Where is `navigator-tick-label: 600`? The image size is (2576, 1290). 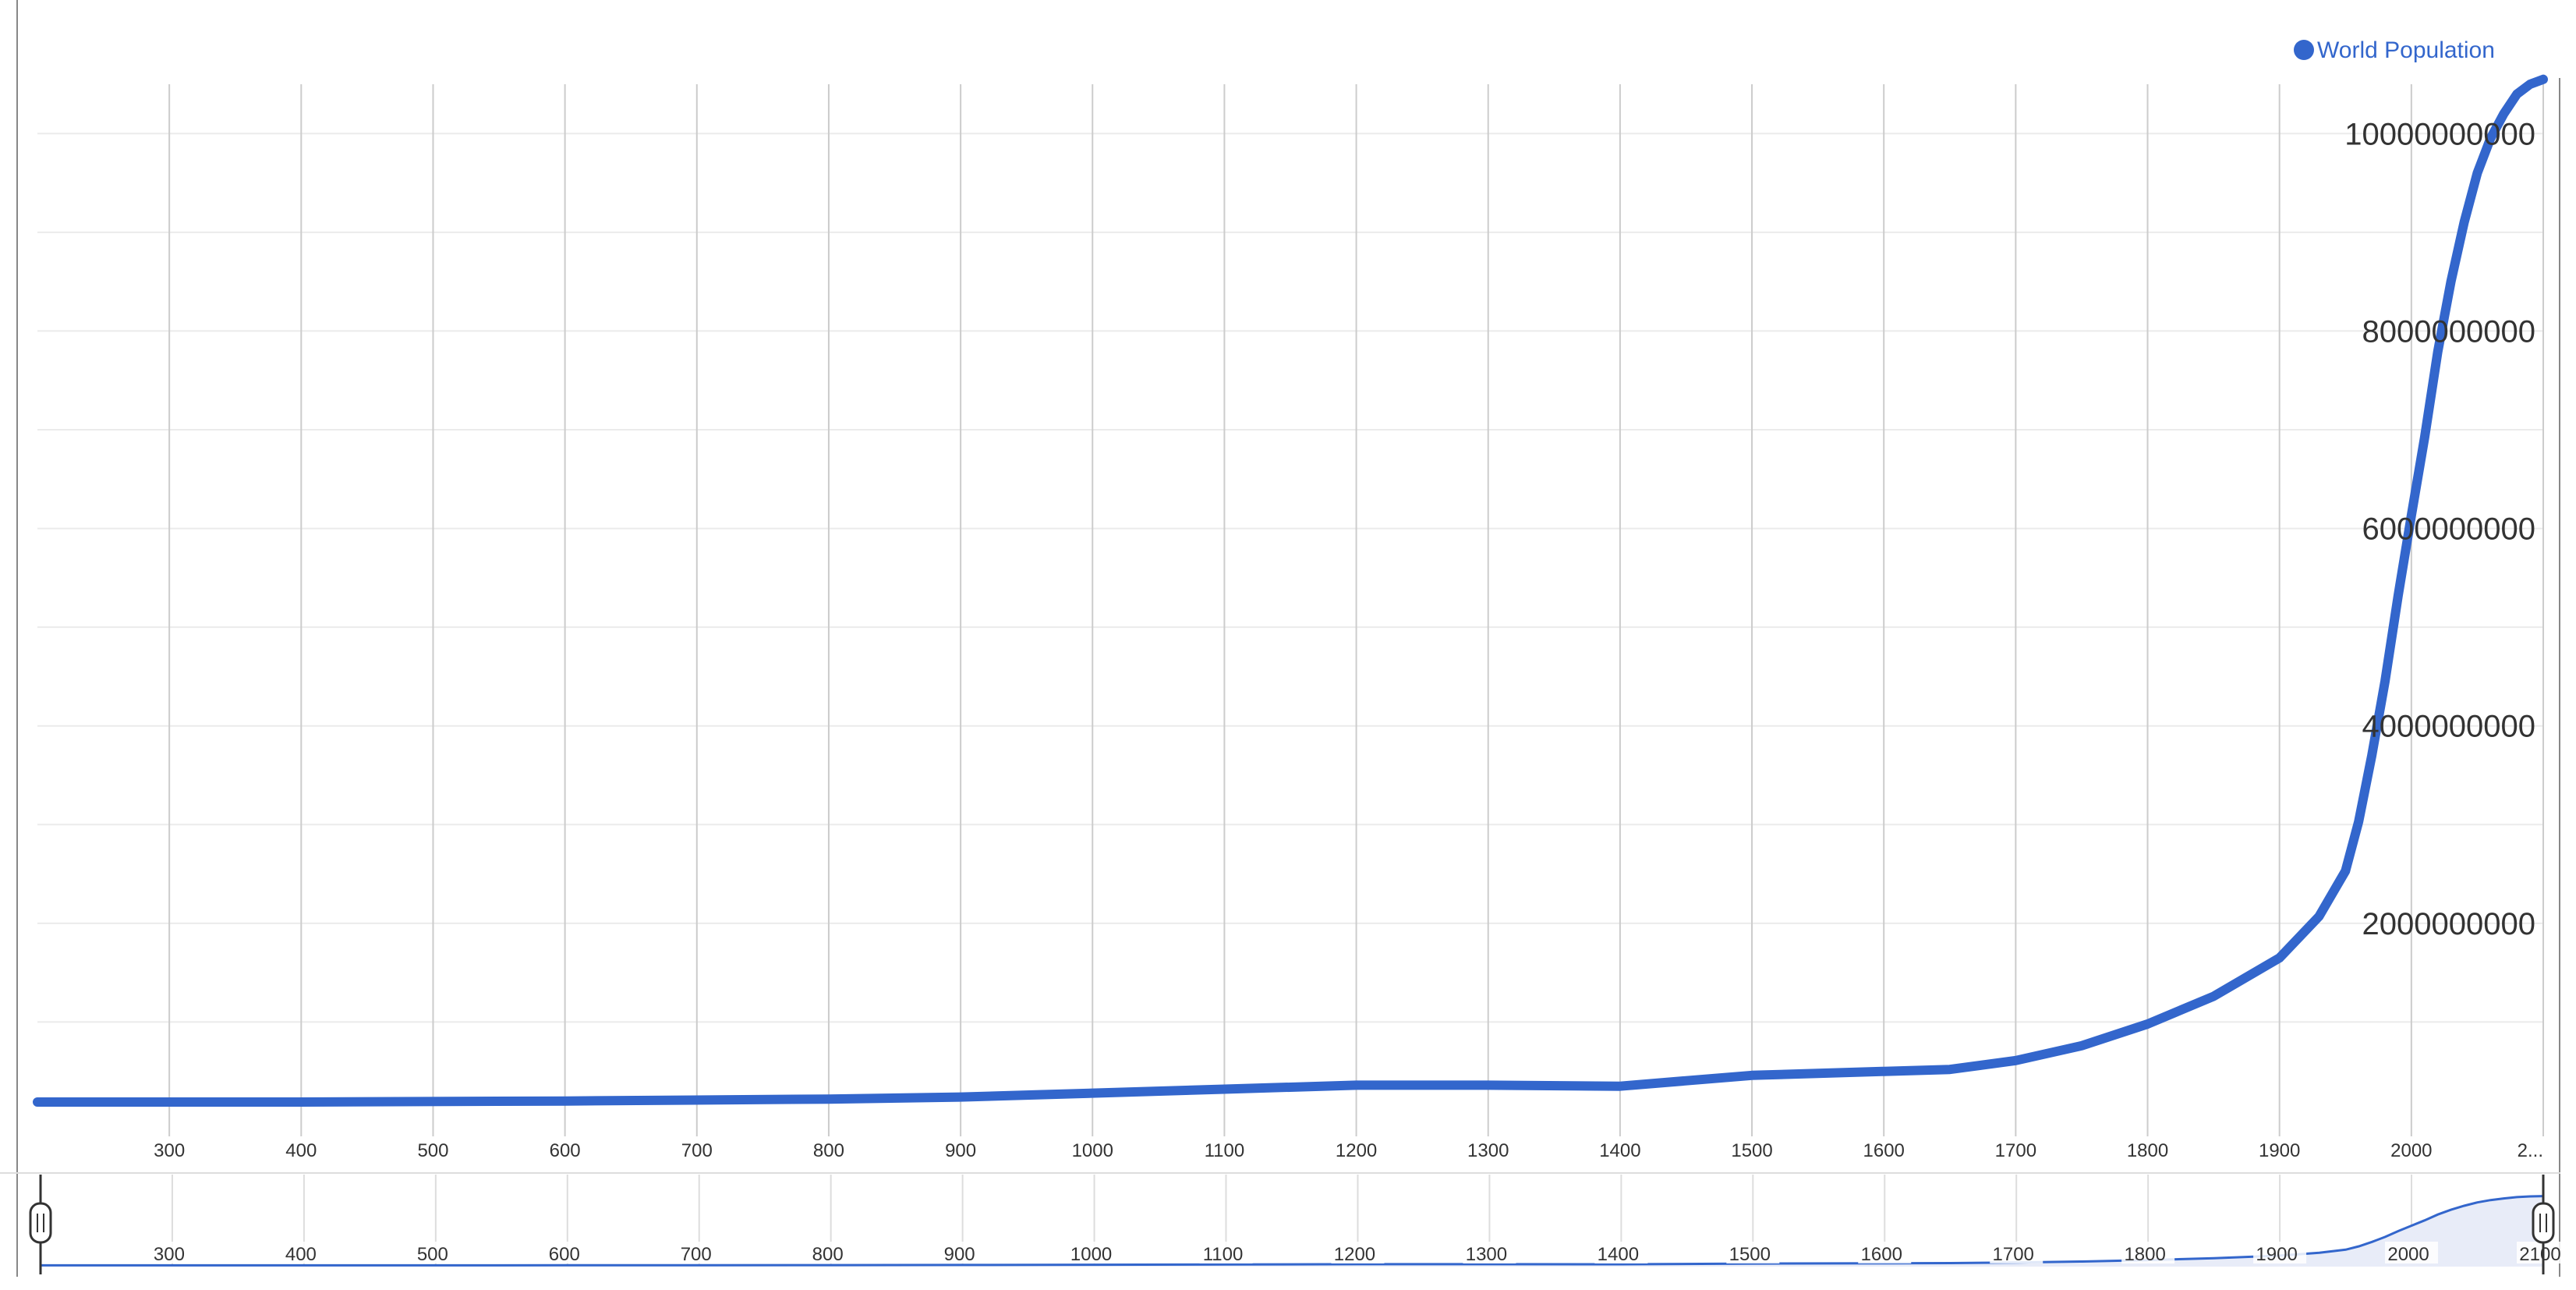
navigator-tick-label: 600 is located at coordinates (564, 1254).